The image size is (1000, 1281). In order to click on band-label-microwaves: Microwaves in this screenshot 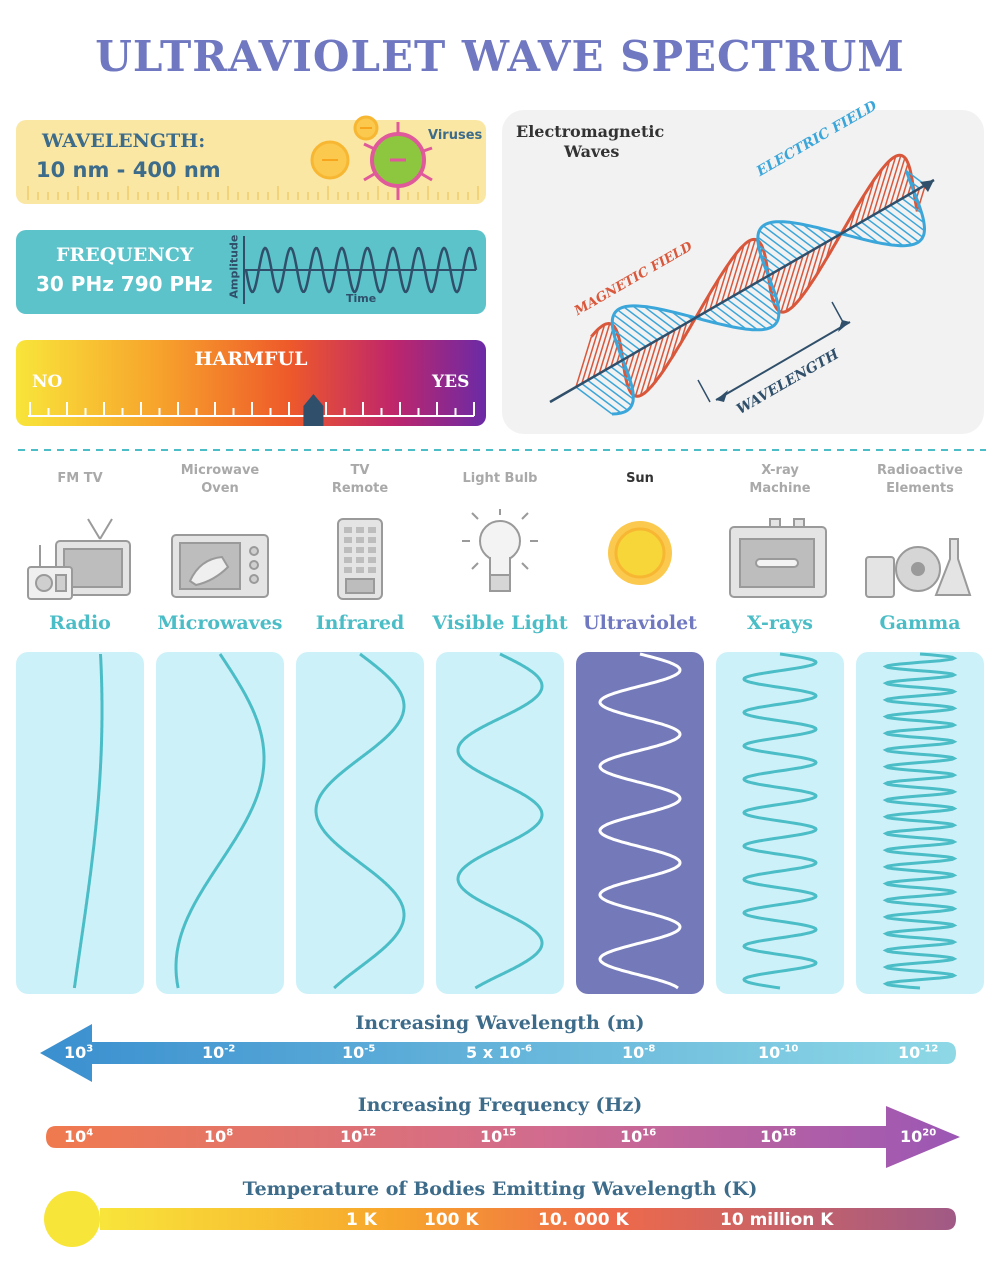, I will do `click(220, 623)`.